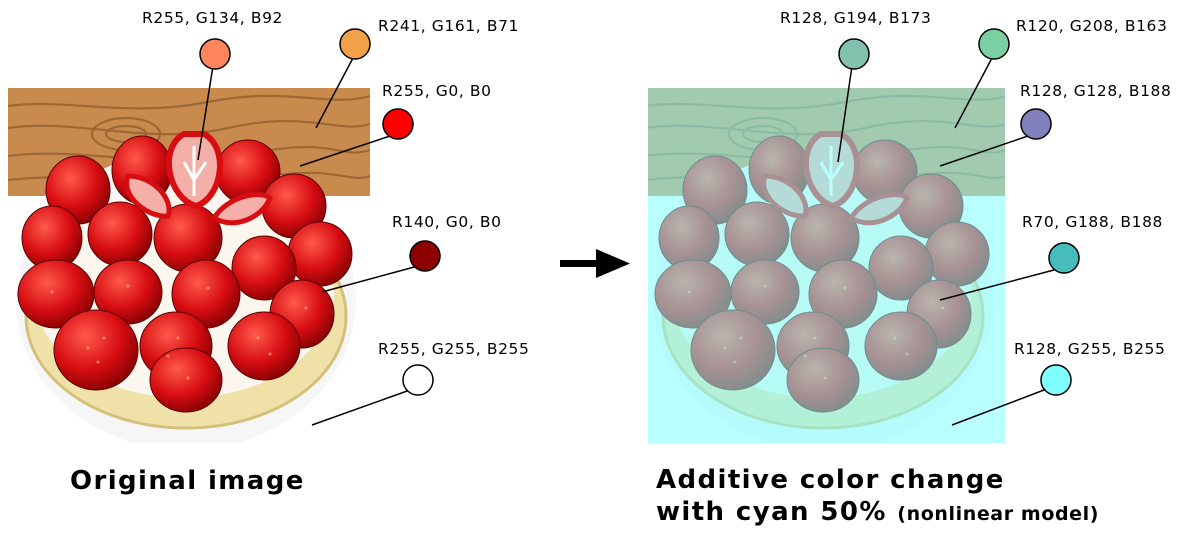 This screenshot has width=1200, height=533. I want to click on right-swatches, so click(959, 212).